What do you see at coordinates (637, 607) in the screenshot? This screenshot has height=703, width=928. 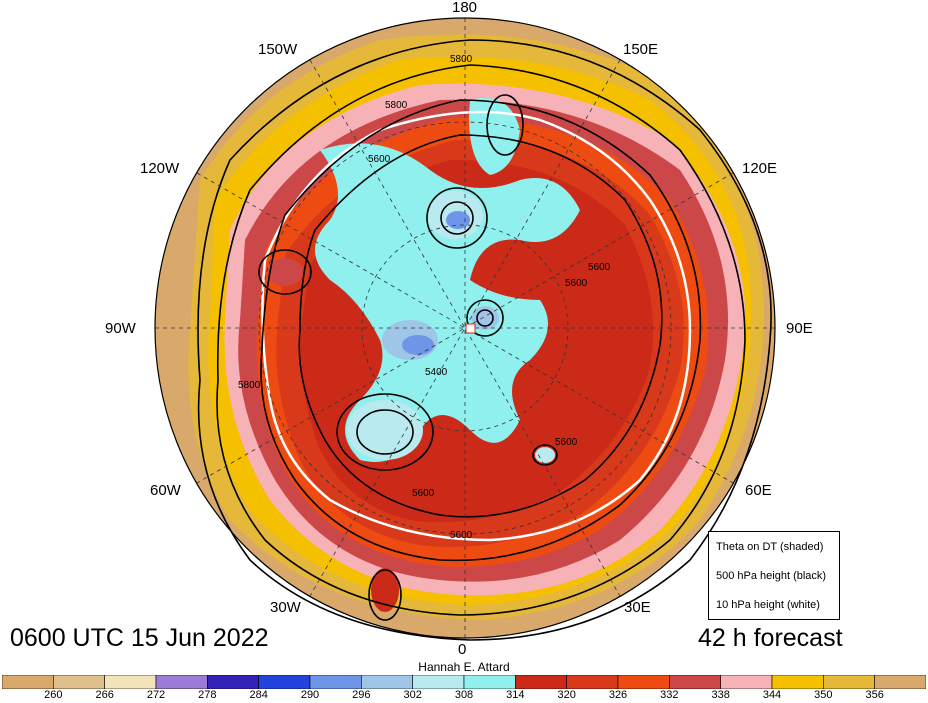 I see `lon-label-30e: 30E` at bounding box center [637, 607].